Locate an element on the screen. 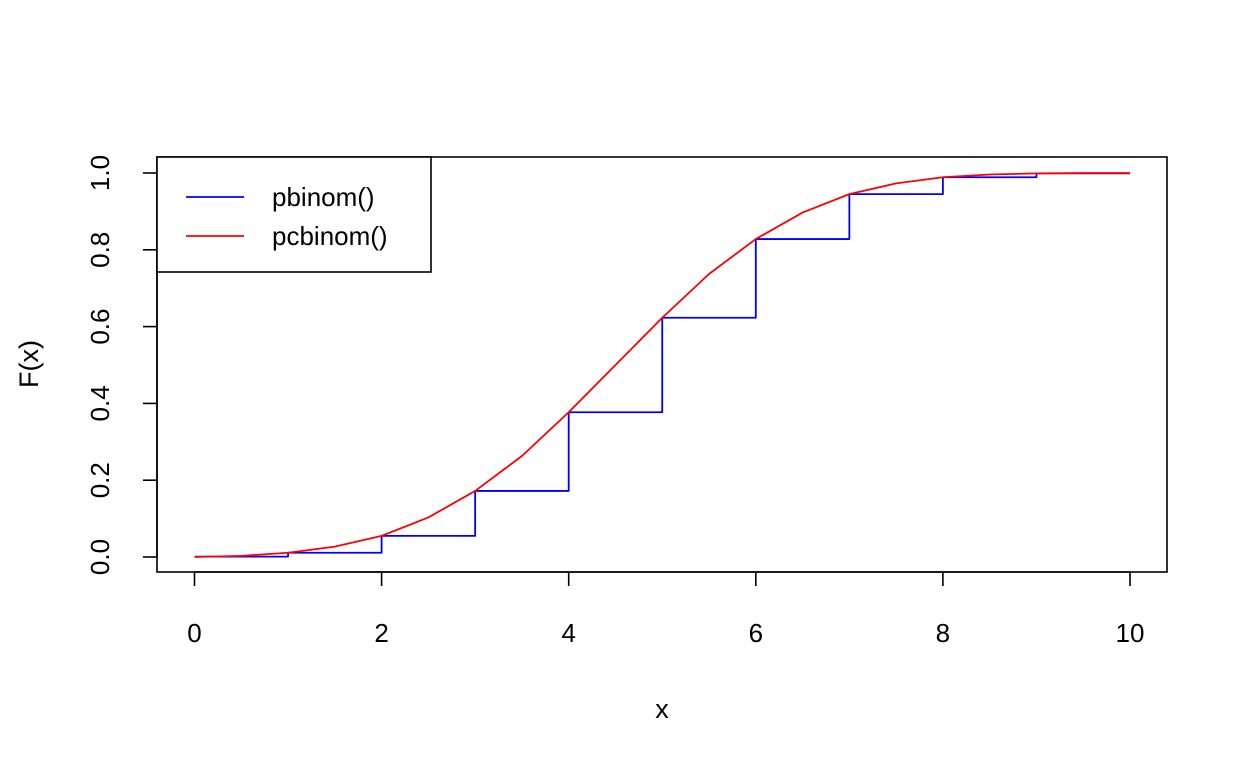 This screenshot has width=1248, height=768. y-tick-label: 1.0 is located at coordinates (100, 173).